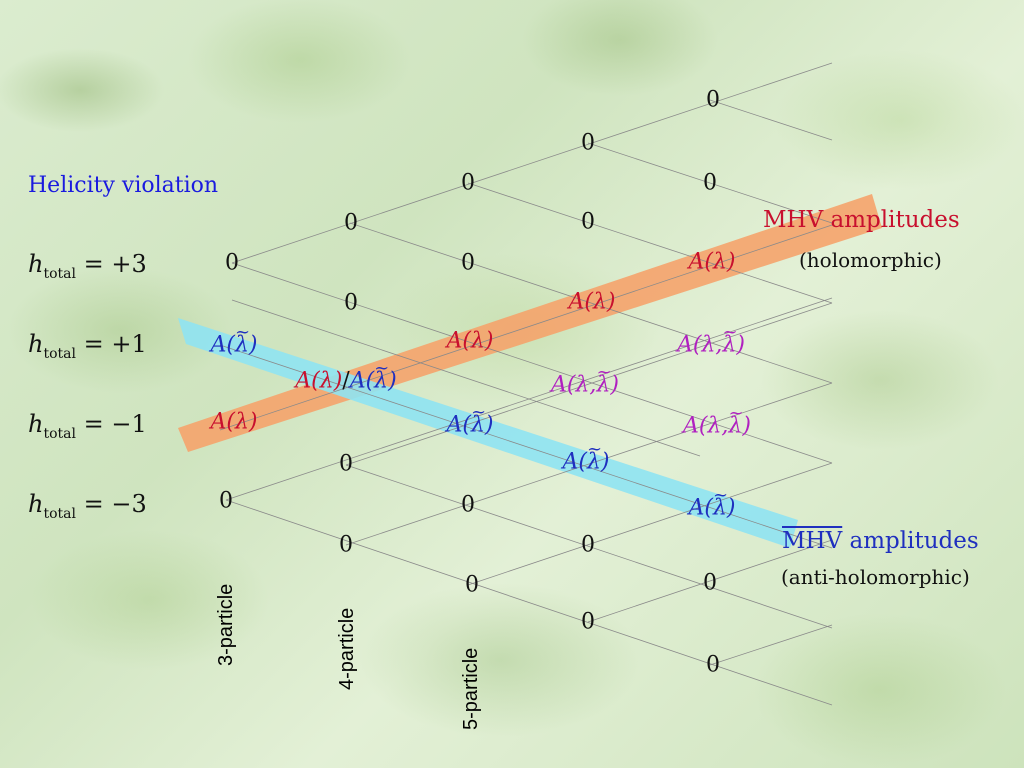 The image size is (1024, 768). Describe the element at coordinates (87, 506) in the screenshot. I see `helicity-row-minus3: htotal = −3` at that location.